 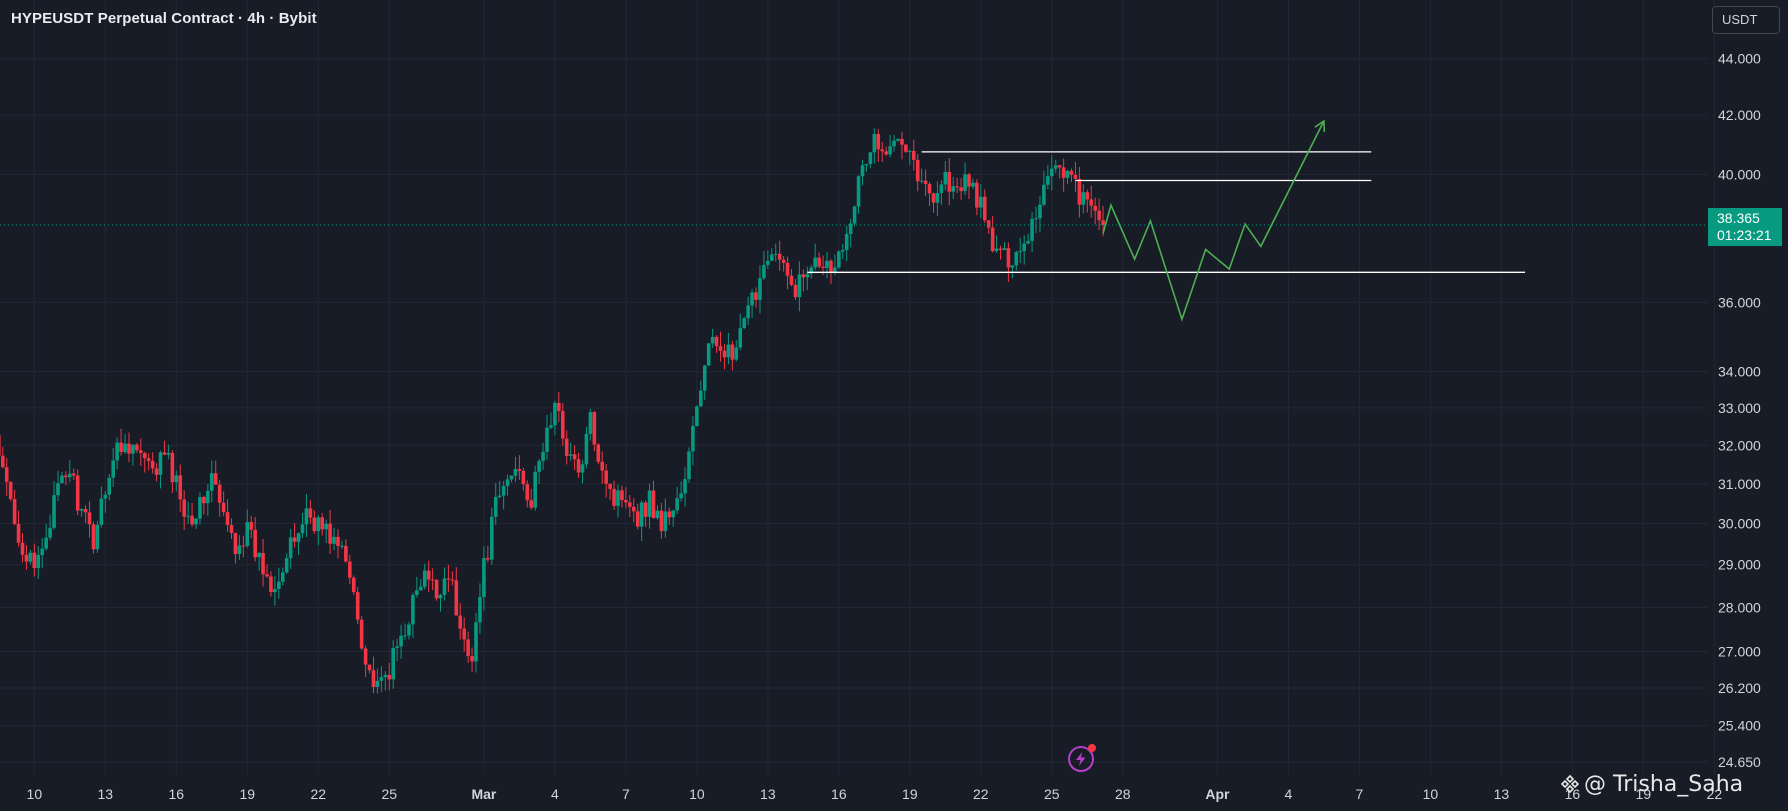 I want to click on x-tick-label: 10, so click(x=1431, y=794).